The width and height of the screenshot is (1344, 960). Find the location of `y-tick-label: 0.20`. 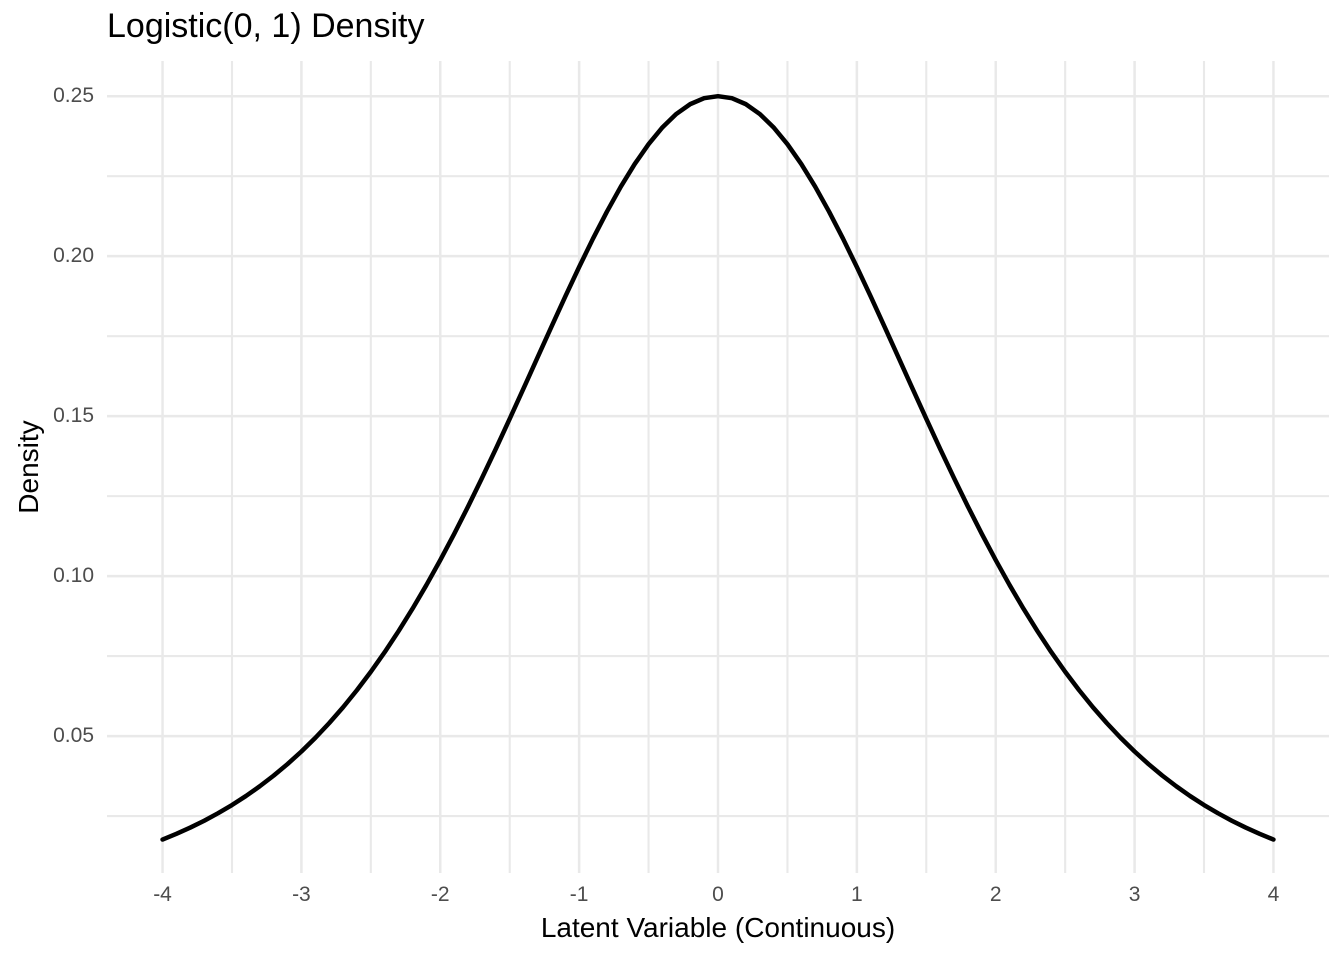

y-tick-label: 0.20 is located at coordinates (73, 256).